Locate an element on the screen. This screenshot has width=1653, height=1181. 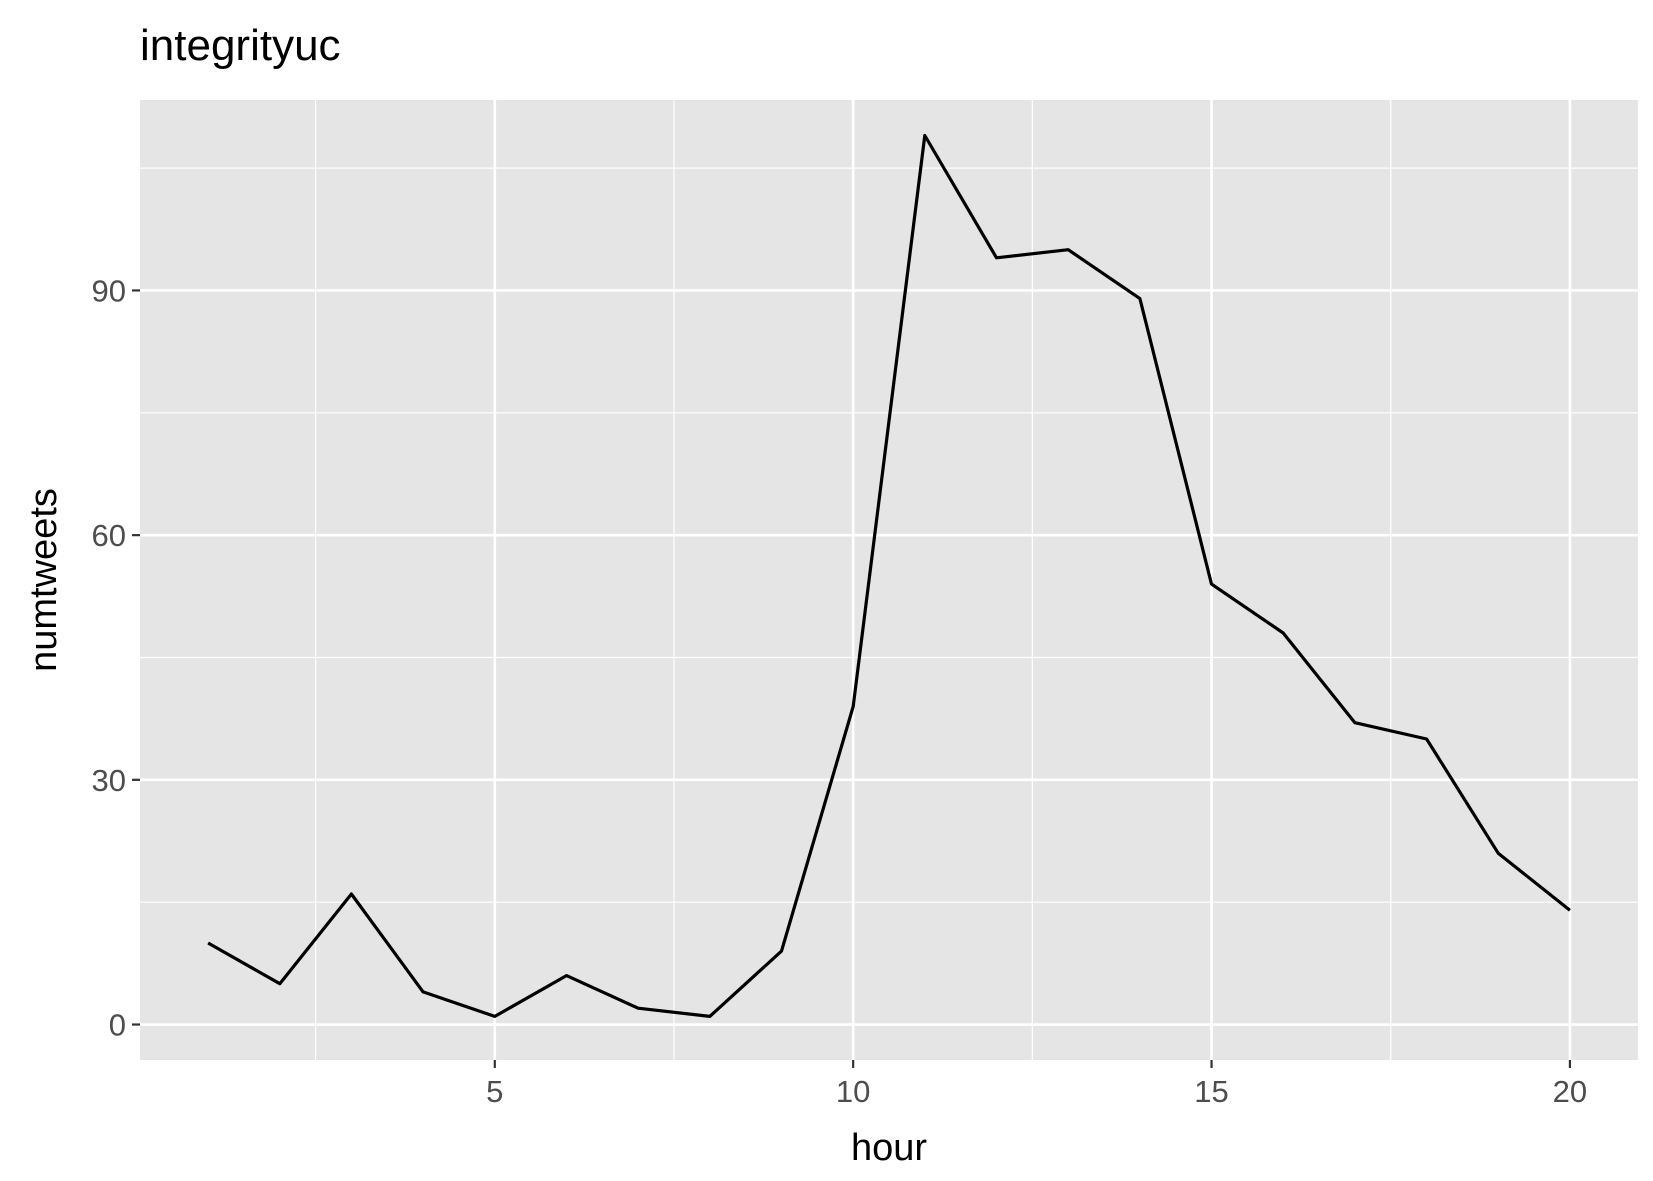
y-tick-label: 60 is located at coordinates (109, 535).